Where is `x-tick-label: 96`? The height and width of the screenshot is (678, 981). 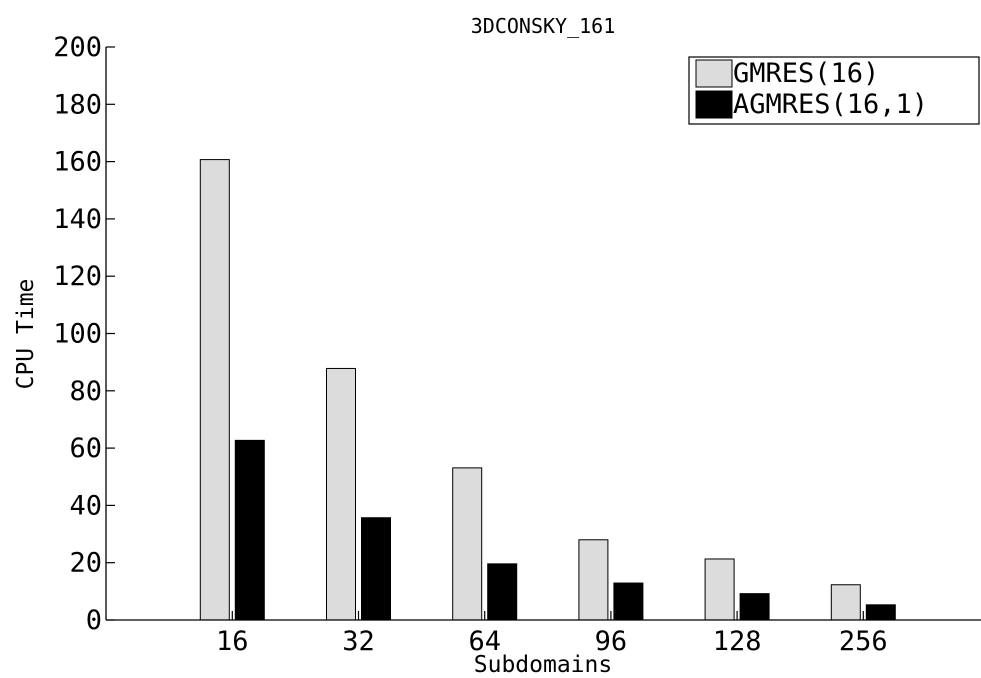
x-tick-label: 96 is located at coordinates (611, 641).